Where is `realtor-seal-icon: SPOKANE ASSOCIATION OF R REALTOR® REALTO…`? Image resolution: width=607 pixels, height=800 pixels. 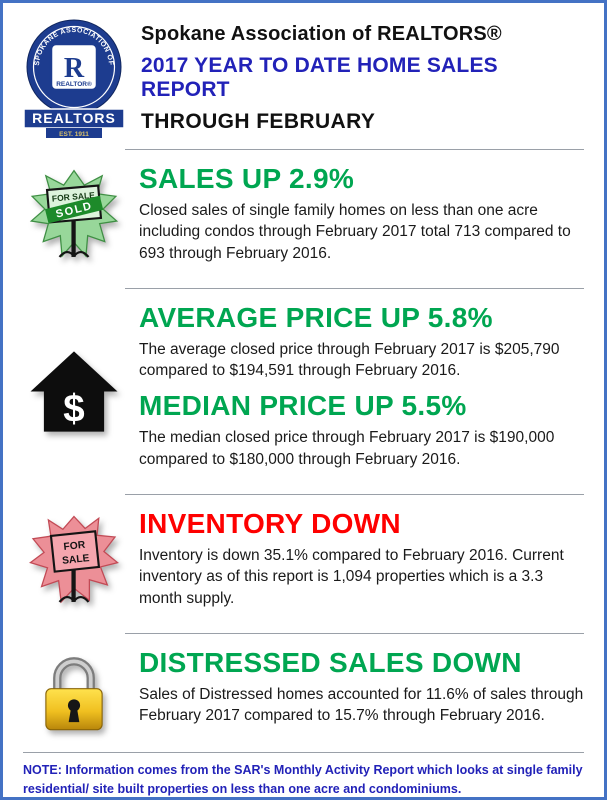 realtor-seal-icon: SPOKANE ASSOCIATION OF R REALTOR® REALTO… is located at coordinates (74, 78).